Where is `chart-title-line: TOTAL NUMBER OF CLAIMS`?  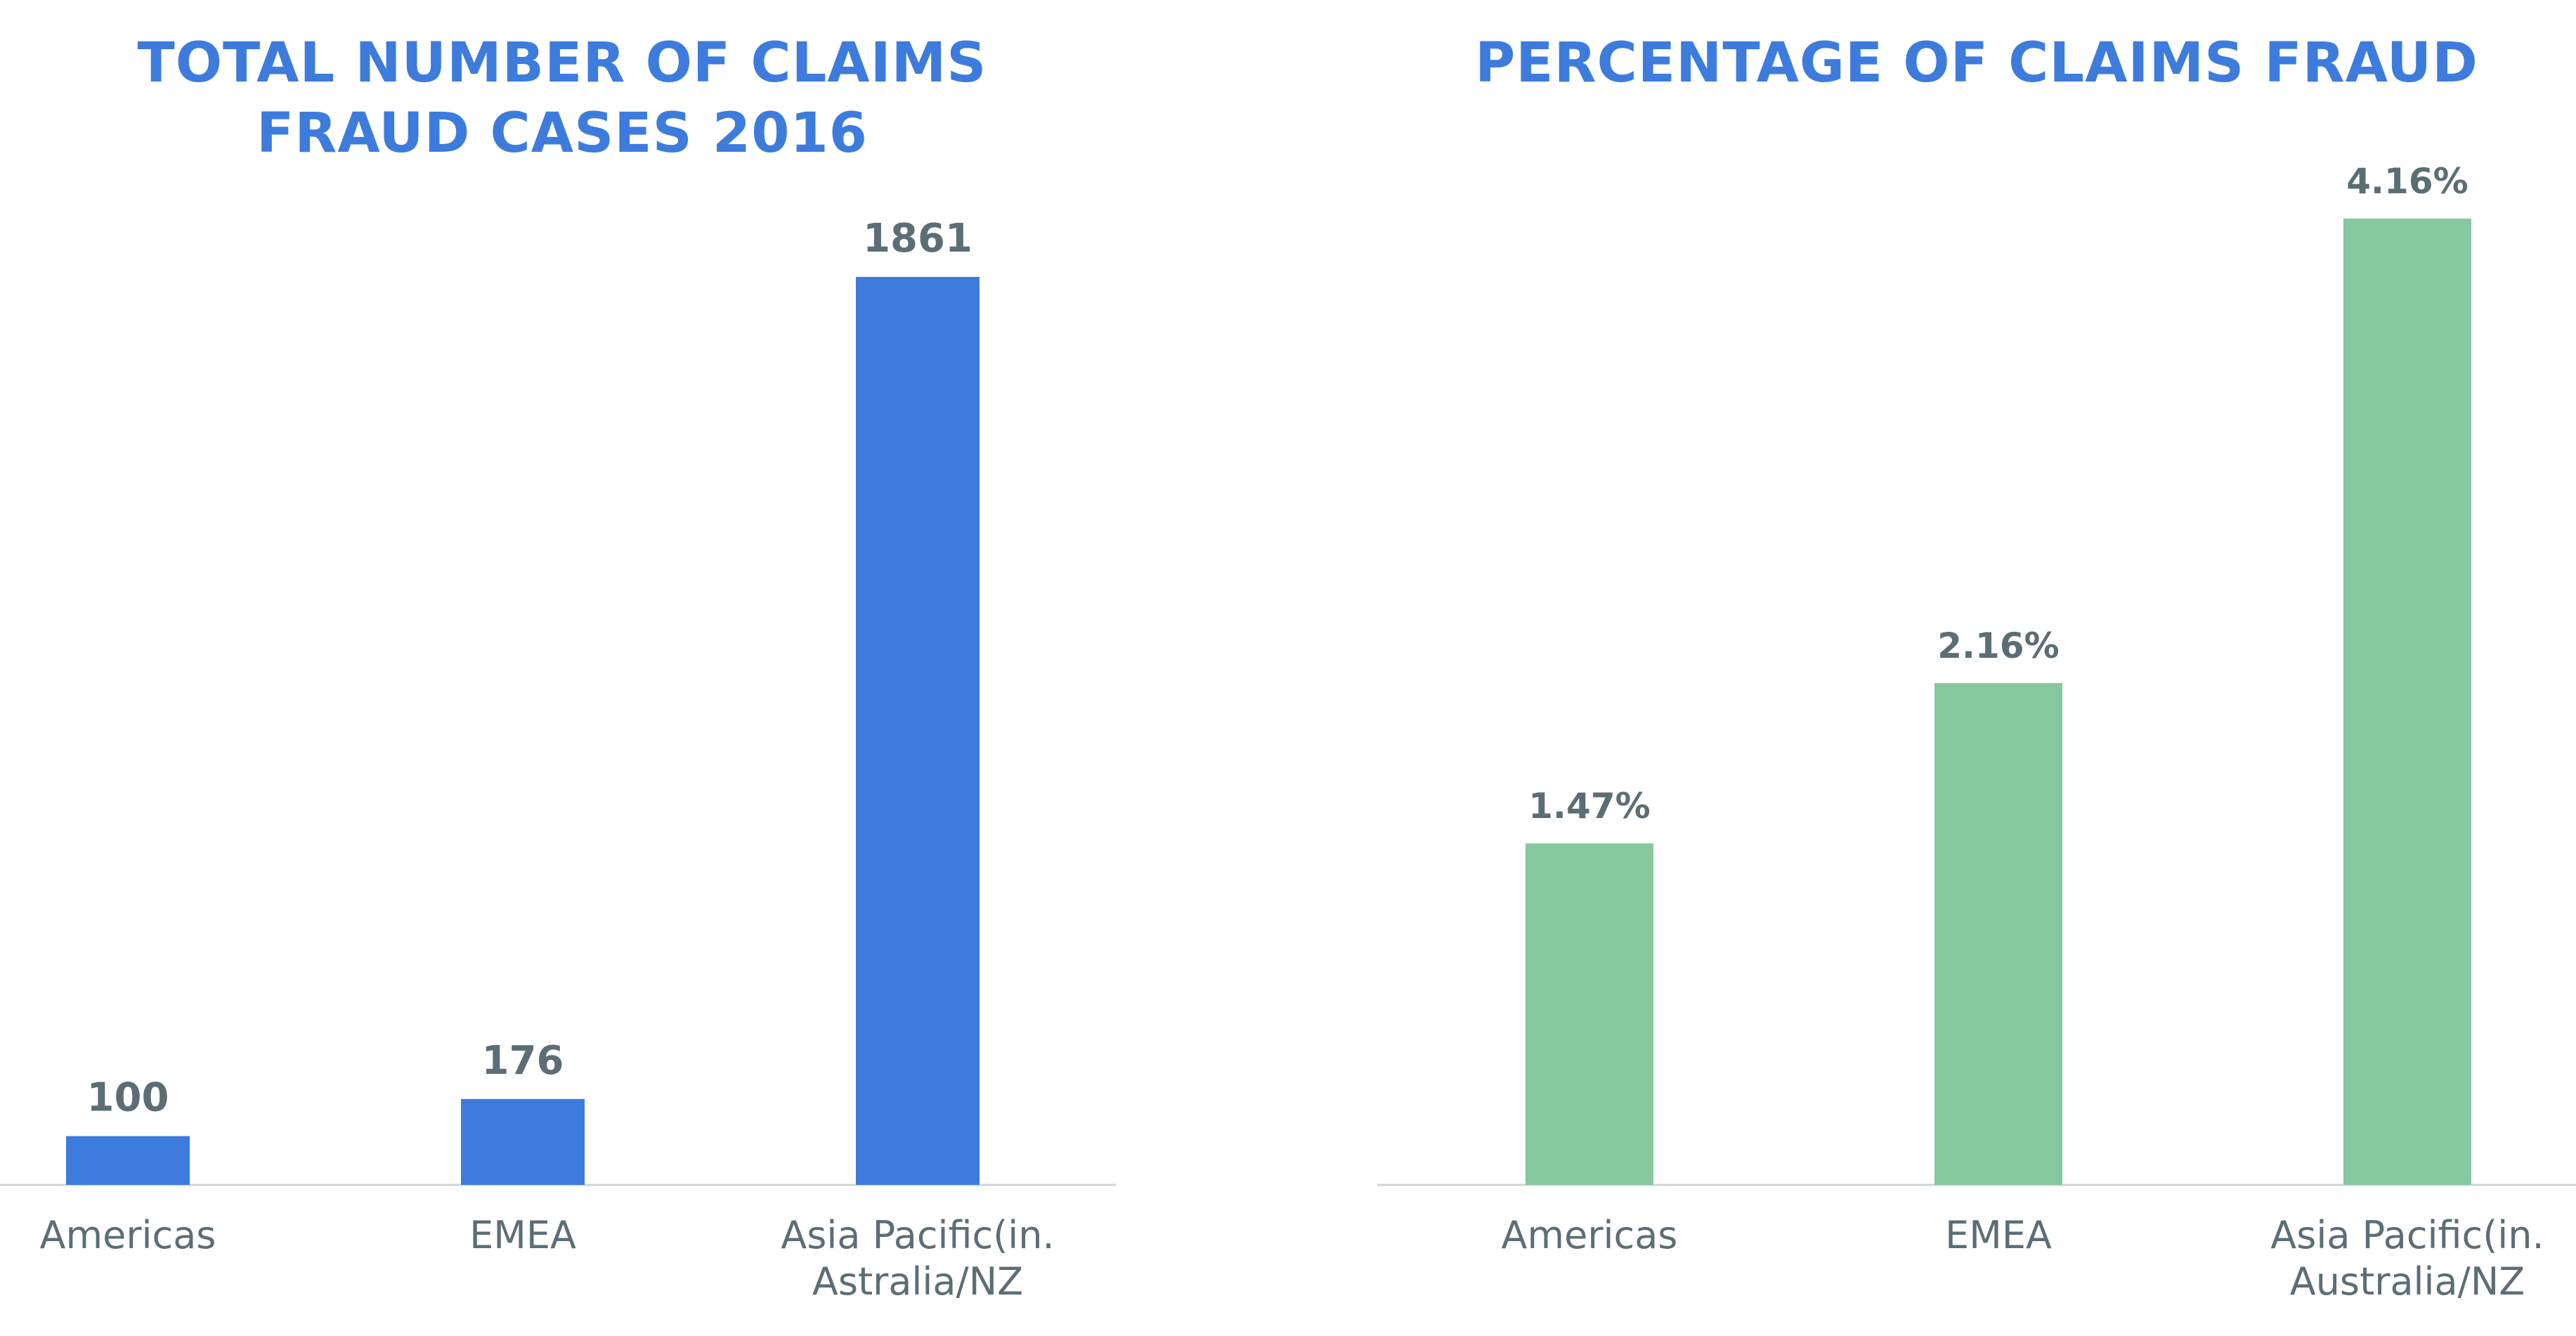 chart-title-line: TOTAL NUMBER OF CLAIMS is located at coordinates (562, 63).